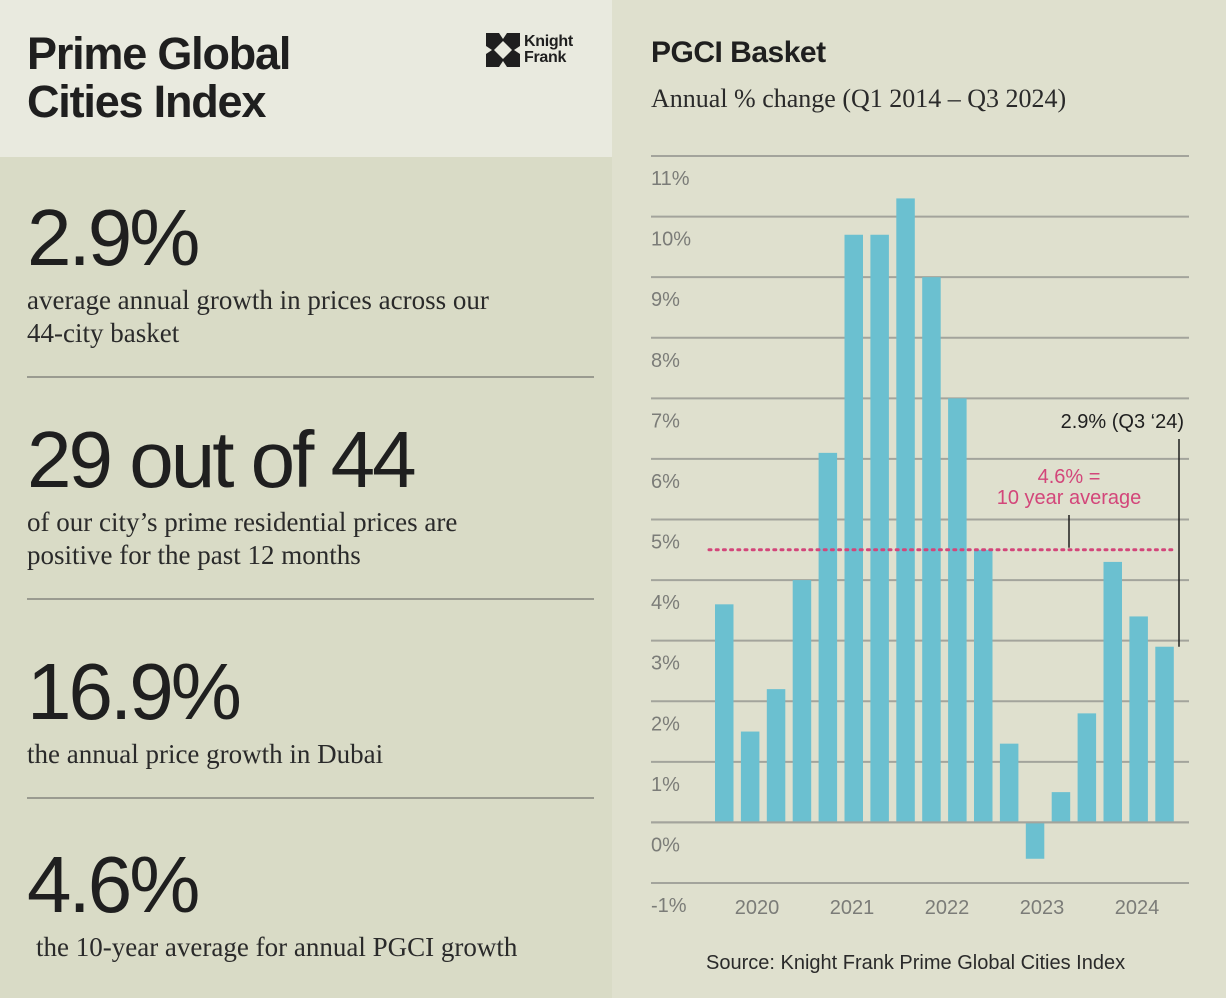  What do you see at coordinates (665, 664) in the screenshot?
I see `y-tick-label: 3%` at bounding box center [665, 664].